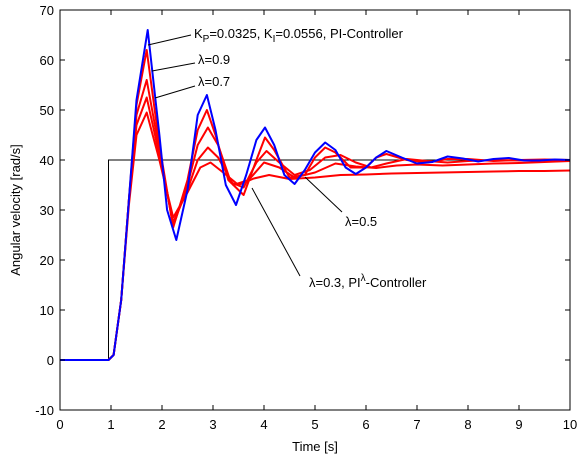 Image resolution: width=578 pixels, height=459 pixels. What do you see at coordinates (169, 40) in the screenshot?
I see `leader-line-pi` at bounding box center [169, 40].